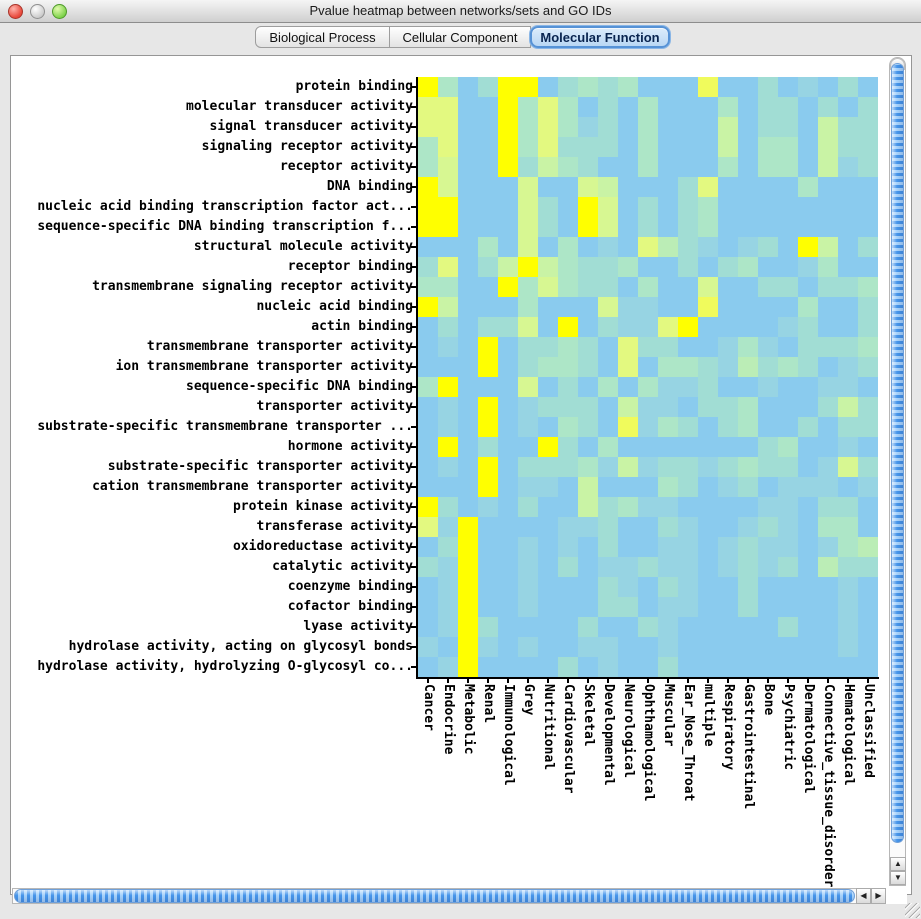 The height and width of the screenshot is (919, 921). I want to click on row-label: structural molecule activity, so click(303, 246).